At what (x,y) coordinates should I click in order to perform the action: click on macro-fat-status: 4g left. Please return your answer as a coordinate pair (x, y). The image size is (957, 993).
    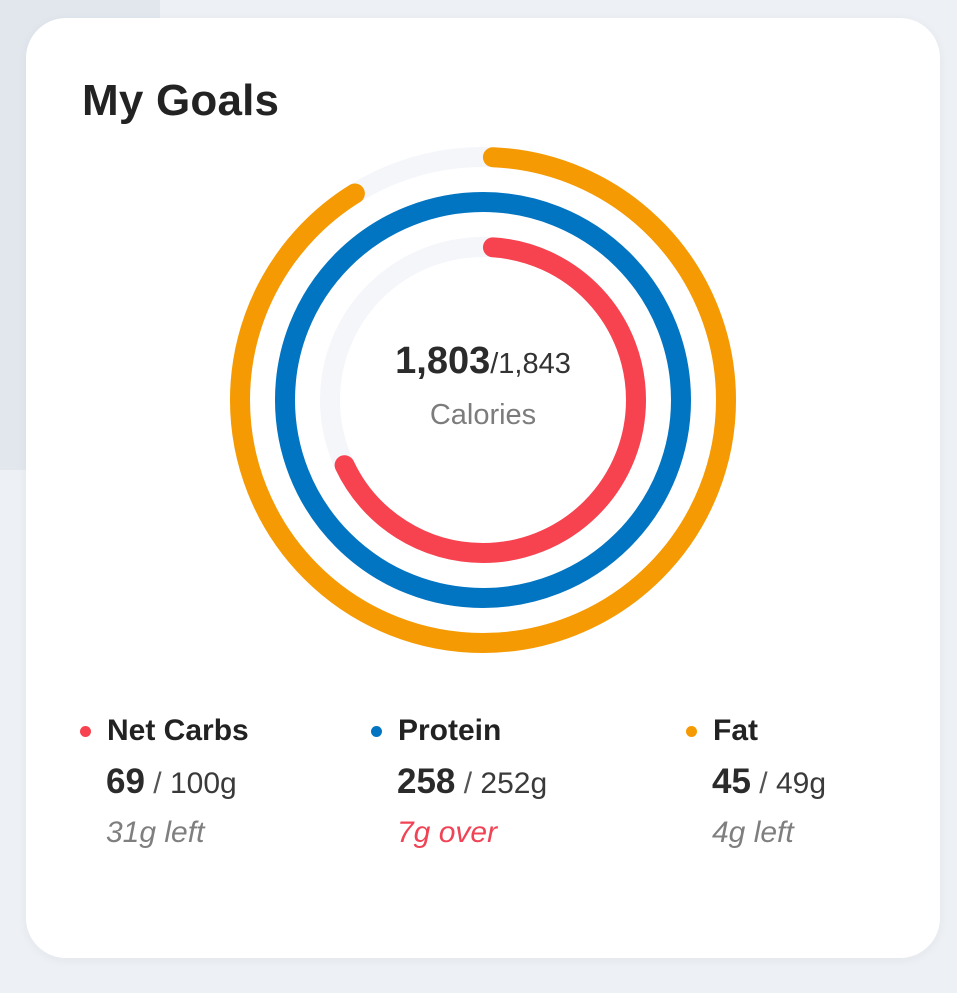
    Looking at the image, I should click on (753, 832).